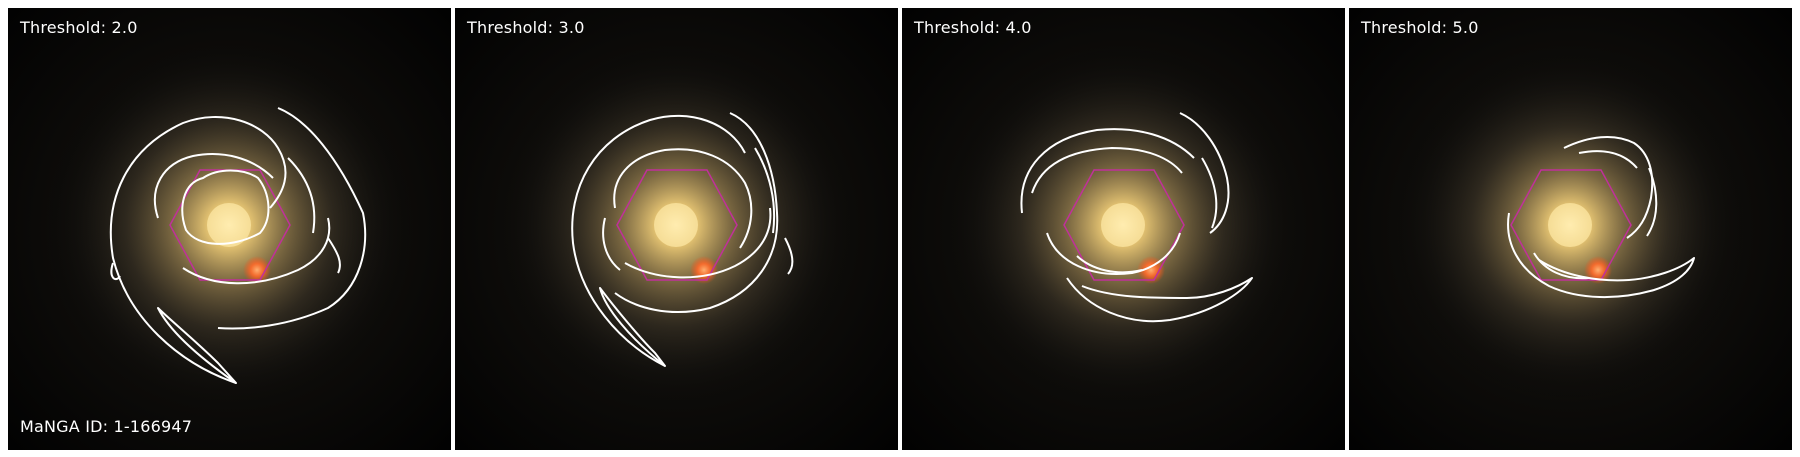 The width and height of the screenshot is (1800, 457). Describe the element at coordinates (526, 27) in the screenshot. I see `threshold-label: Threshold: 3.0` at that location.